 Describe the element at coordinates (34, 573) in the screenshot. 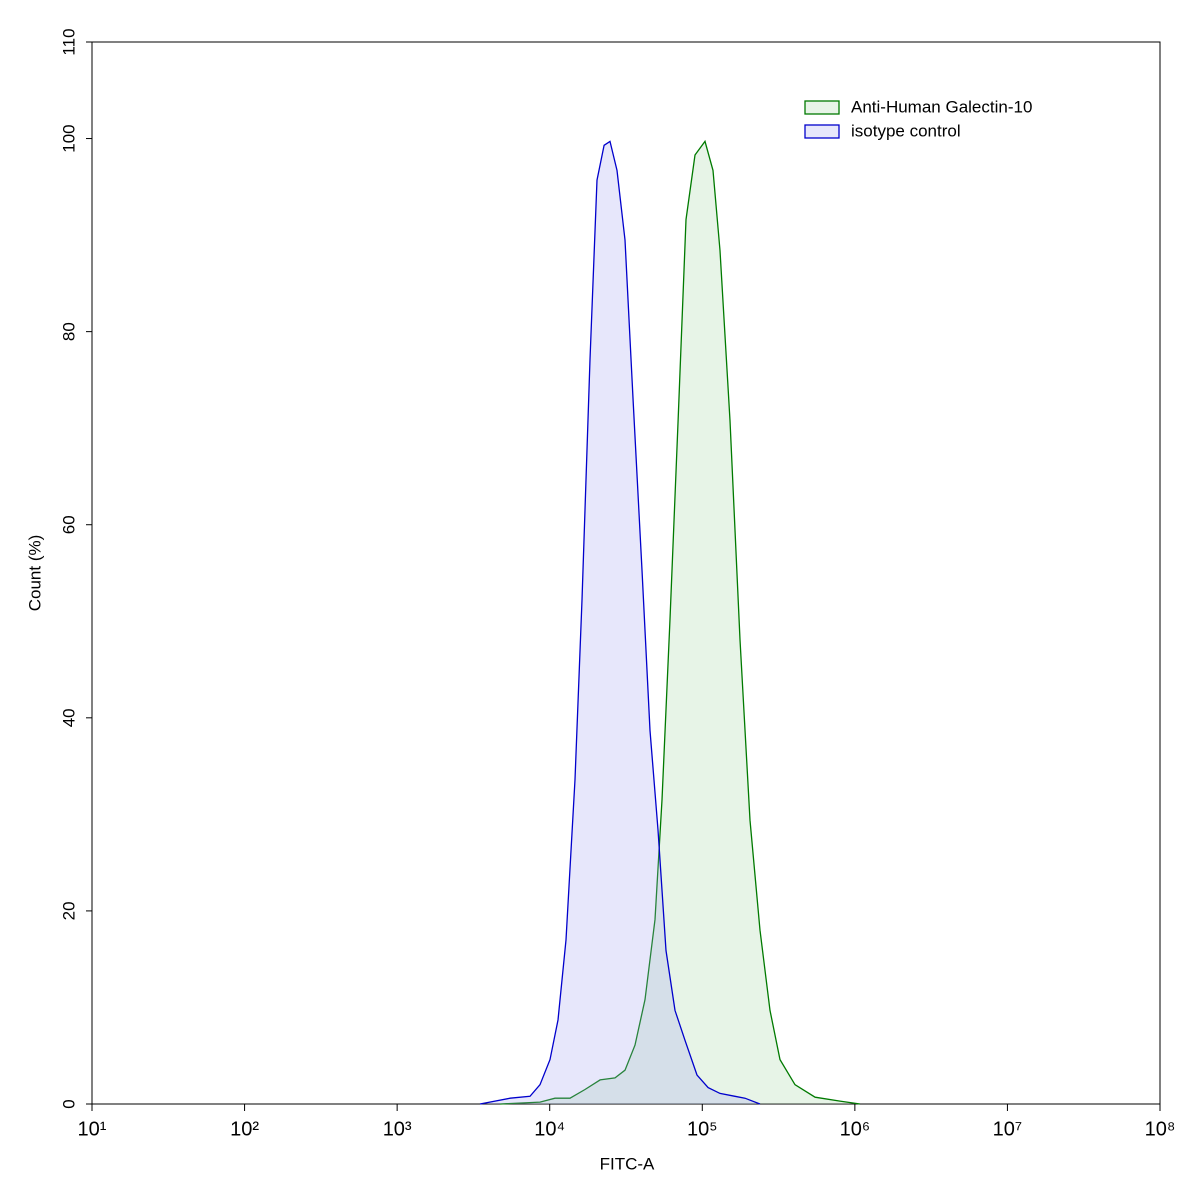

I see `y-axis-label: Count (%)` at that location.